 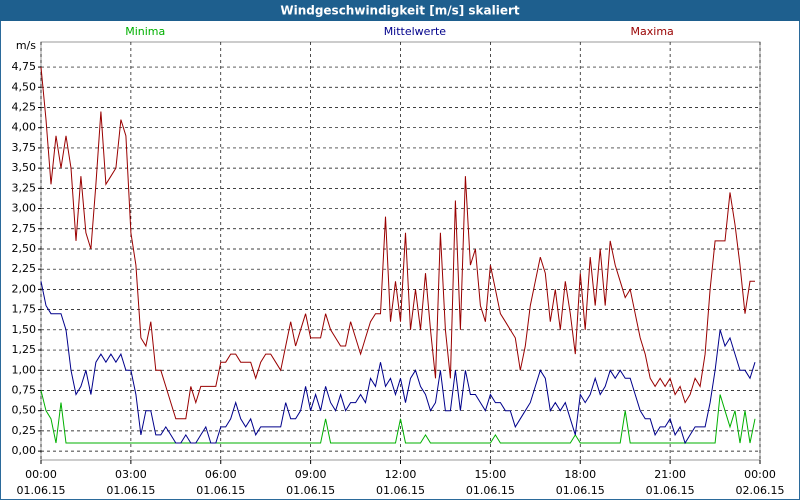 I want to click on x-tick-label: 03:00, so click(x=131, y=474).